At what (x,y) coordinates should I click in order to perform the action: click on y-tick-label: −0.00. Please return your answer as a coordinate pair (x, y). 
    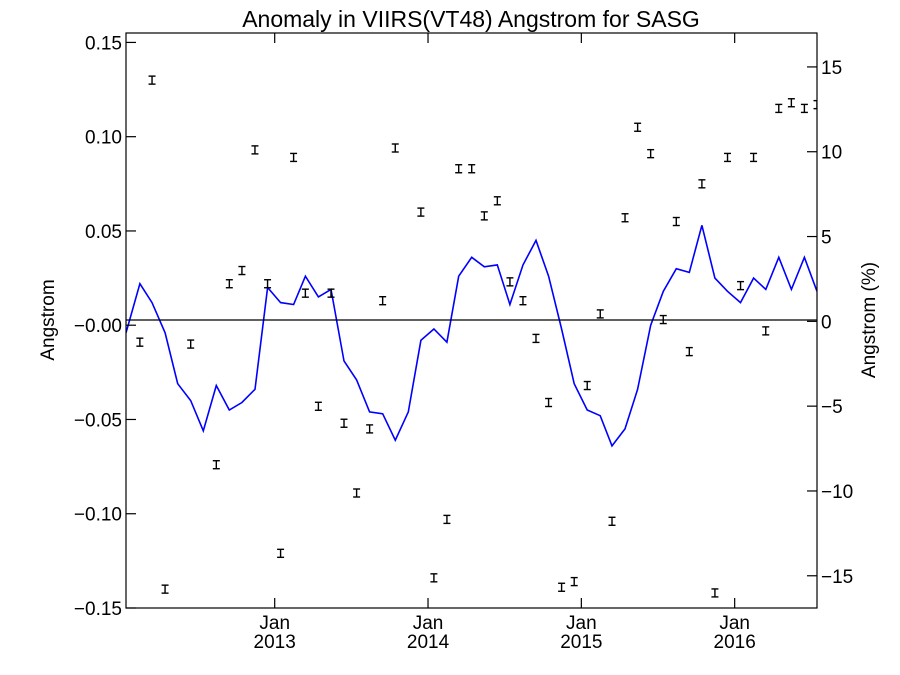
    Looking at the image, I should click on (98, 326).